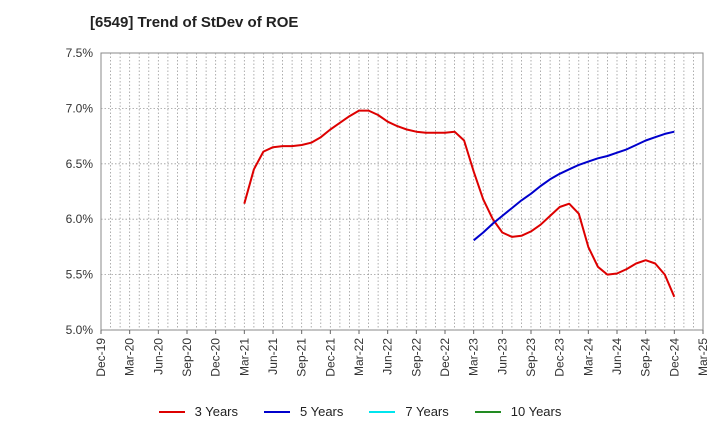 The height and width of the screenshot is (440, 720). I want to click on x-tick-label: Dec-23, so click(560, 357).